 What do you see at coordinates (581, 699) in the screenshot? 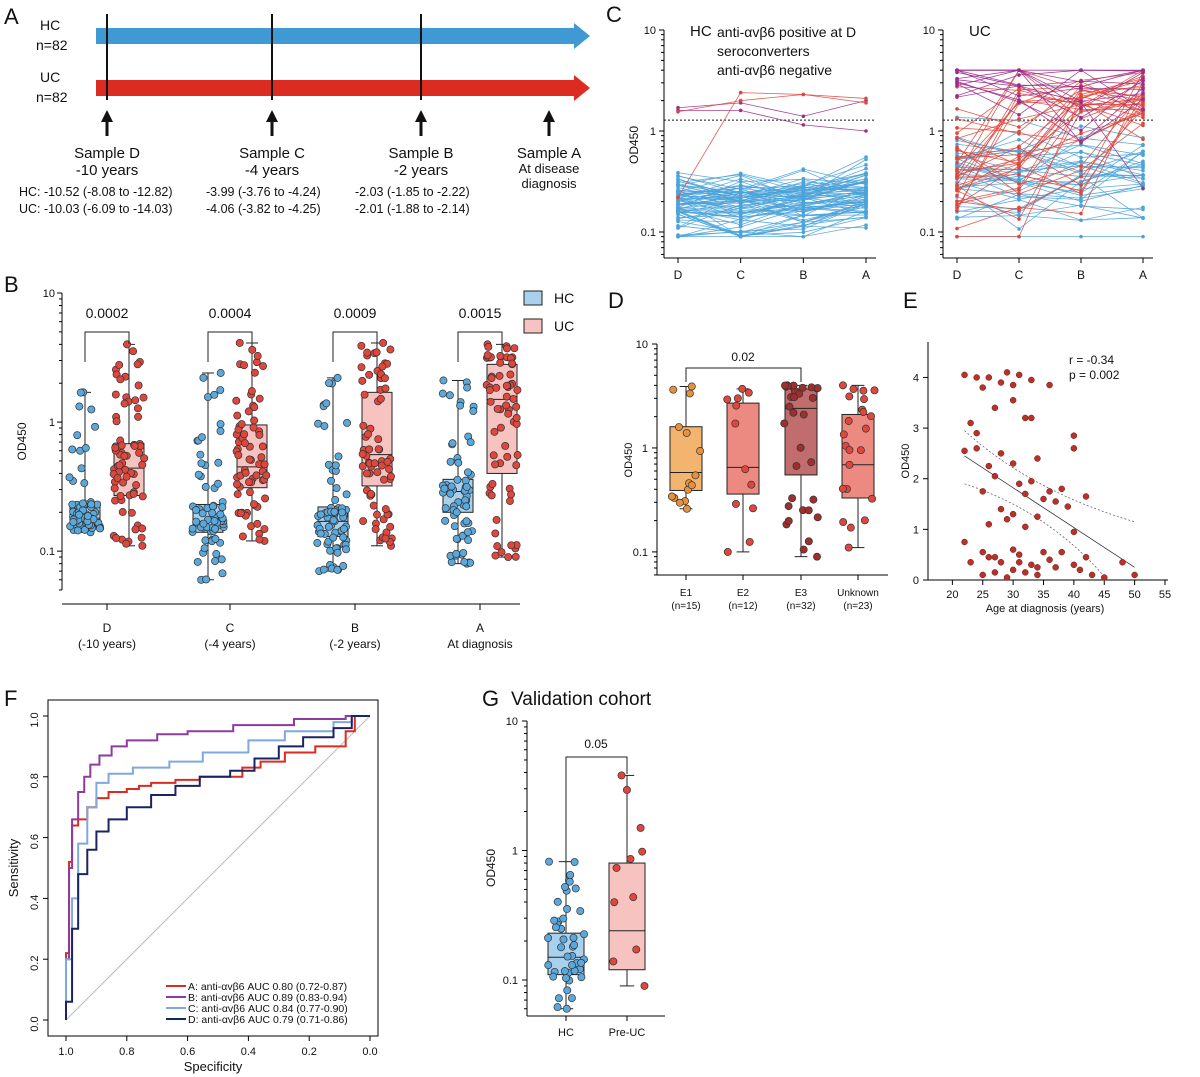
I see `g-title: Validation cohort` at bounding box center [581, 699].